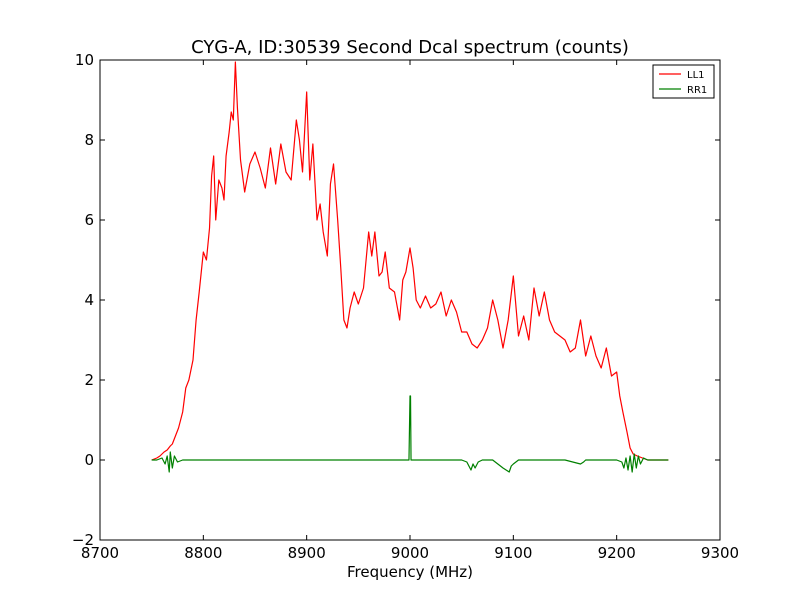 The width and height of the screenshot is (800, 600). I want to click on x-tick-label: 9200, so click(617, 553).